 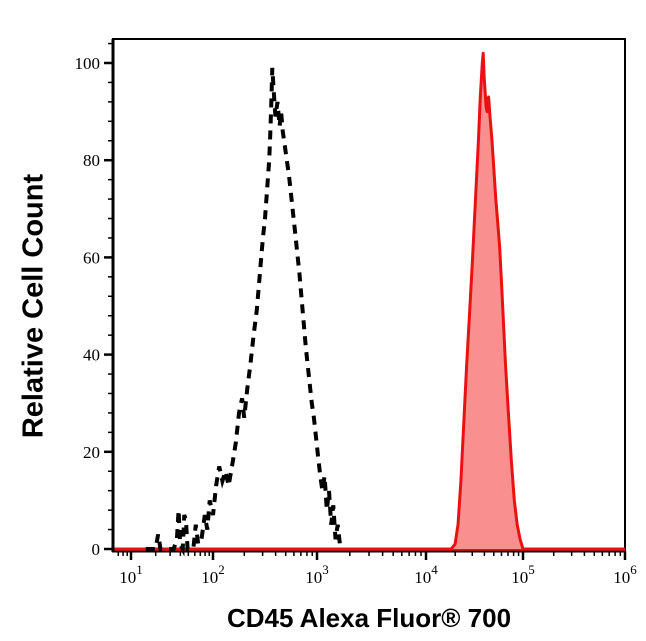 What do you see at coordinates (88, 63) in the screenshot?
I see `y-tick-label: 100` at bounding box center [88, 63].